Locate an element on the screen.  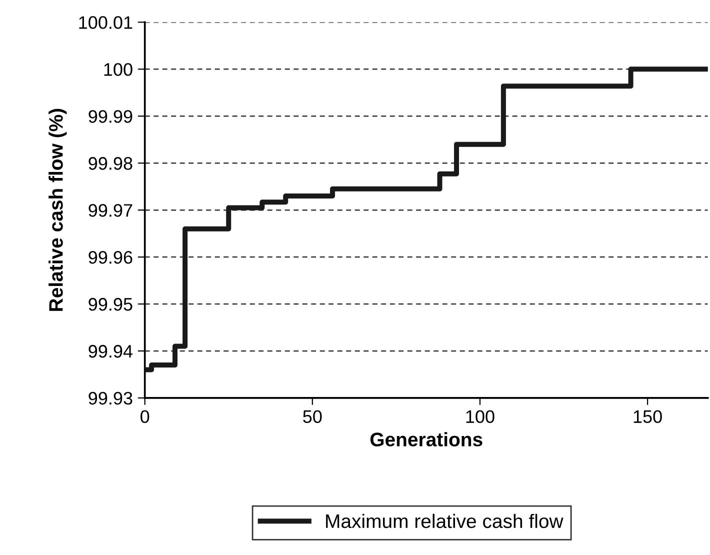
x-tick-label: 0 is located at coordinates (145, 417).